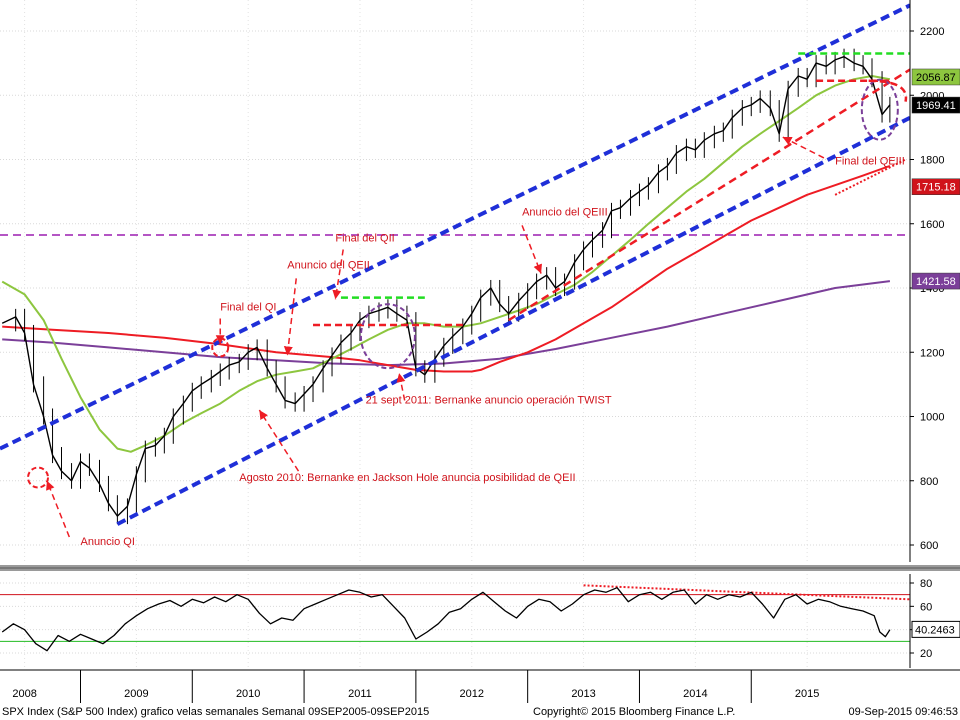 Image resolution: width=960 pixels, height=720 pixels. Describe the element at coordinates (803, 147) in the screenshot. I see `arrow-final-qeiii` at that location.